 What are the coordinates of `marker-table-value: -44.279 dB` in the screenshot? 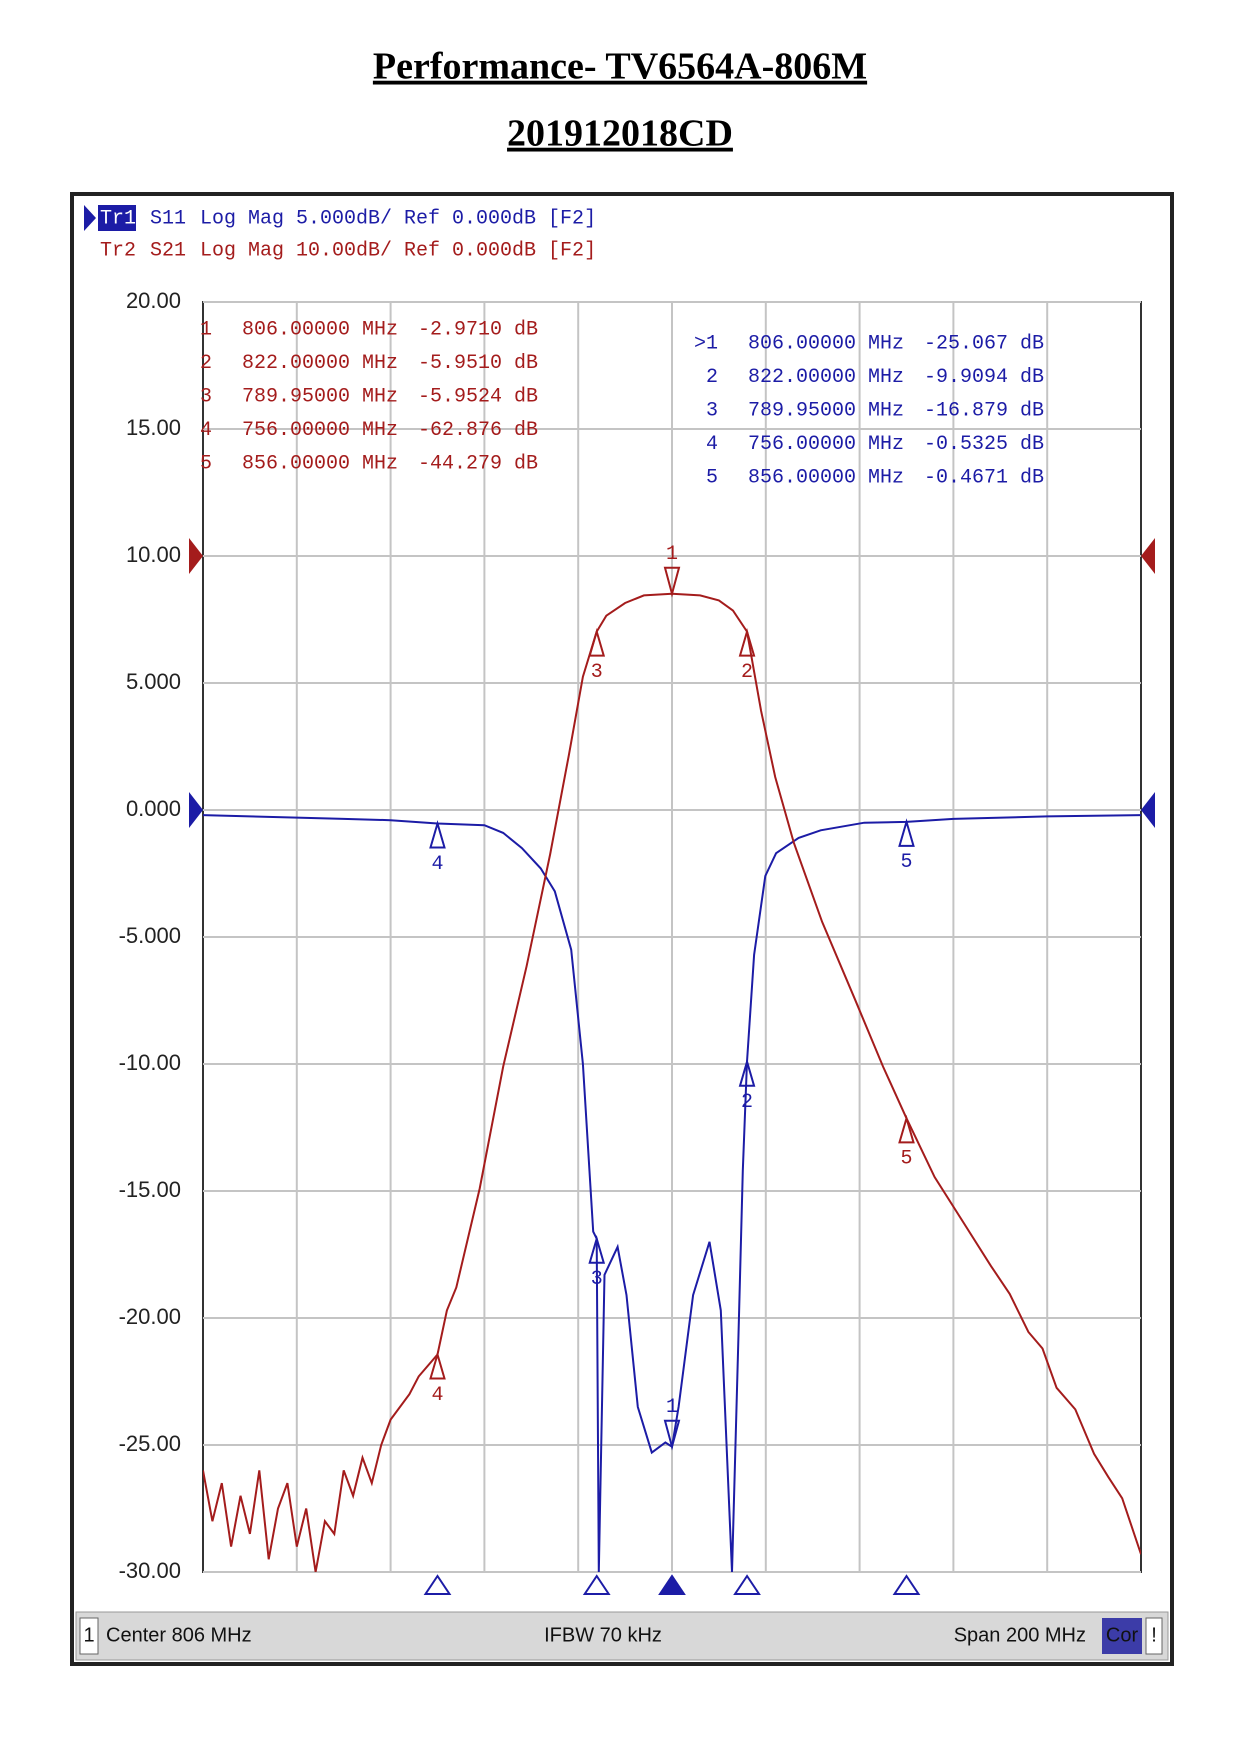 It's located at (478, 463).